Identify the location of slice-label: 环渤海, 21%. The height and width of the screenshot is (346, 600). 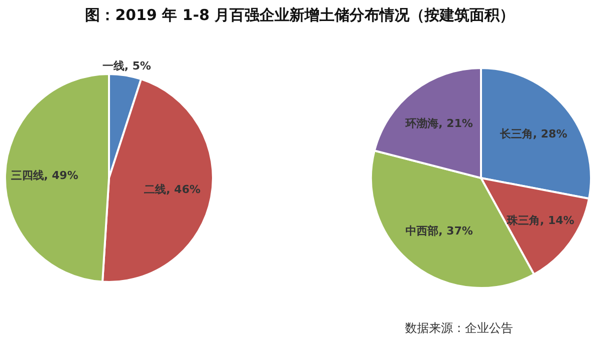
(438, 123).